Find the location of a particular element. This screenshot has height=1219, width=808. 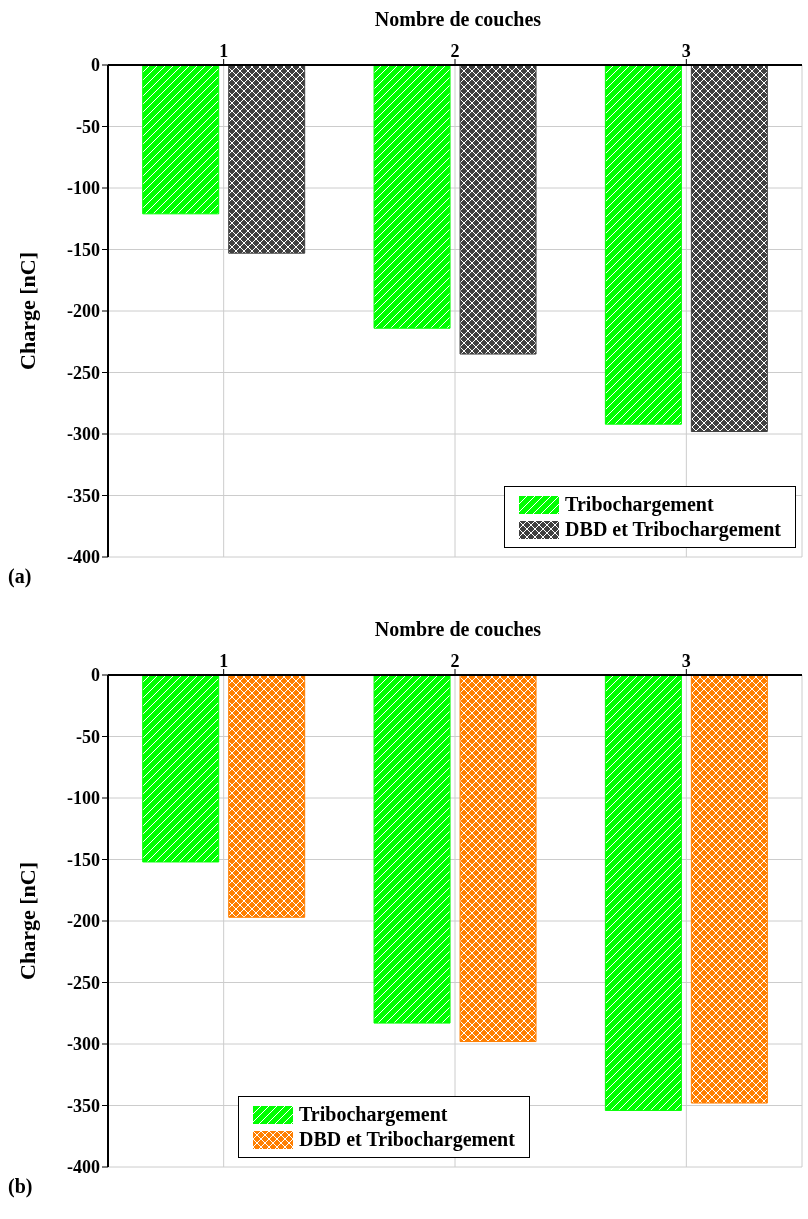

text: (a) is located at coordinates (20, 576).